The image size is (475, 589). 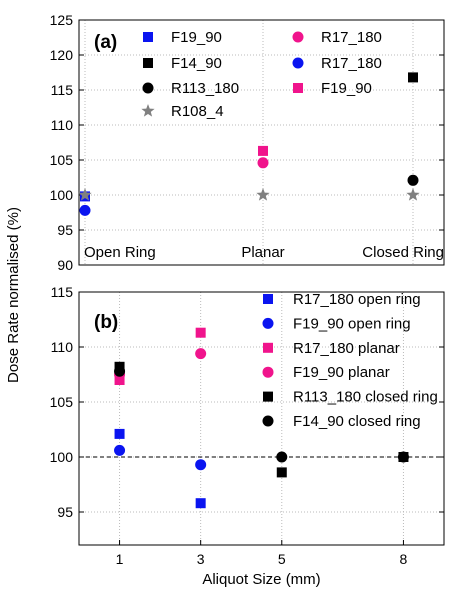 I want to click on legend-label: F19_90 open ring, so click(x=352, y=323).